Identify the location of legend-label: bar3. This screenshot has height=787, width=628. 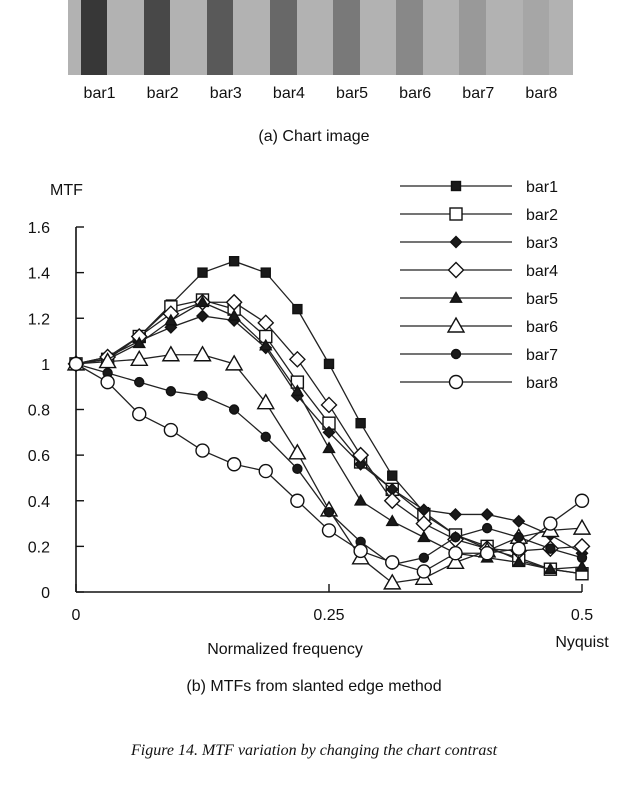
(542, 243).